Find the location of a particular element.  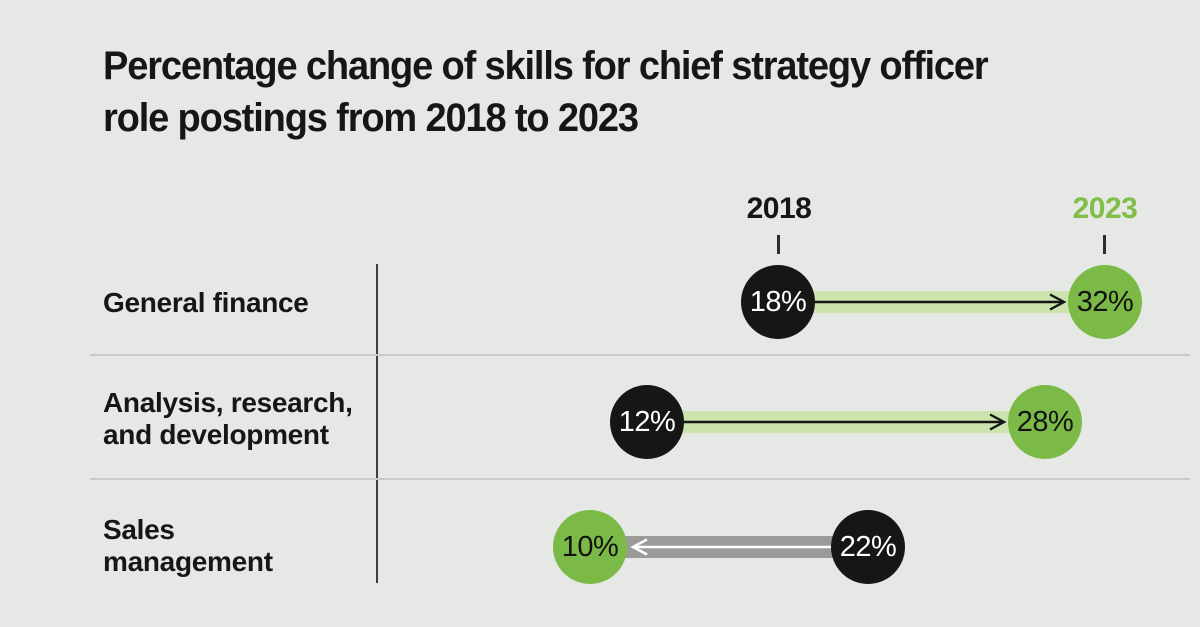

tick-mark-2023 is located at coordinates (1104, 244).